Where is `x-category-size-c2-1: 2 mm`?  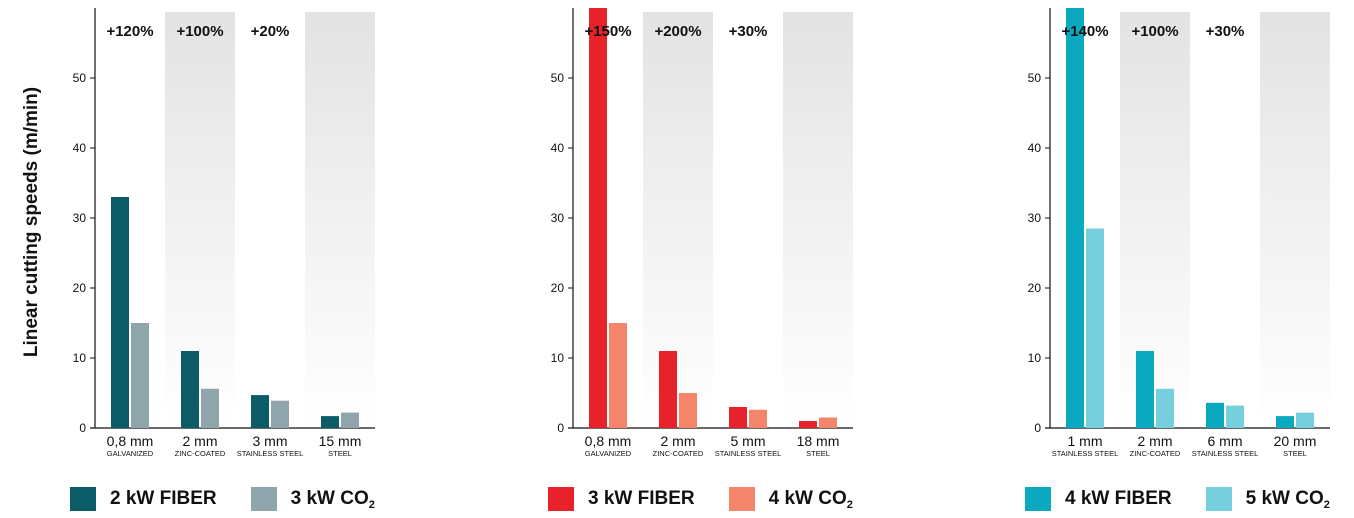
x-category-size-c2-1: 2 mm is located at coordinates (678, 441).